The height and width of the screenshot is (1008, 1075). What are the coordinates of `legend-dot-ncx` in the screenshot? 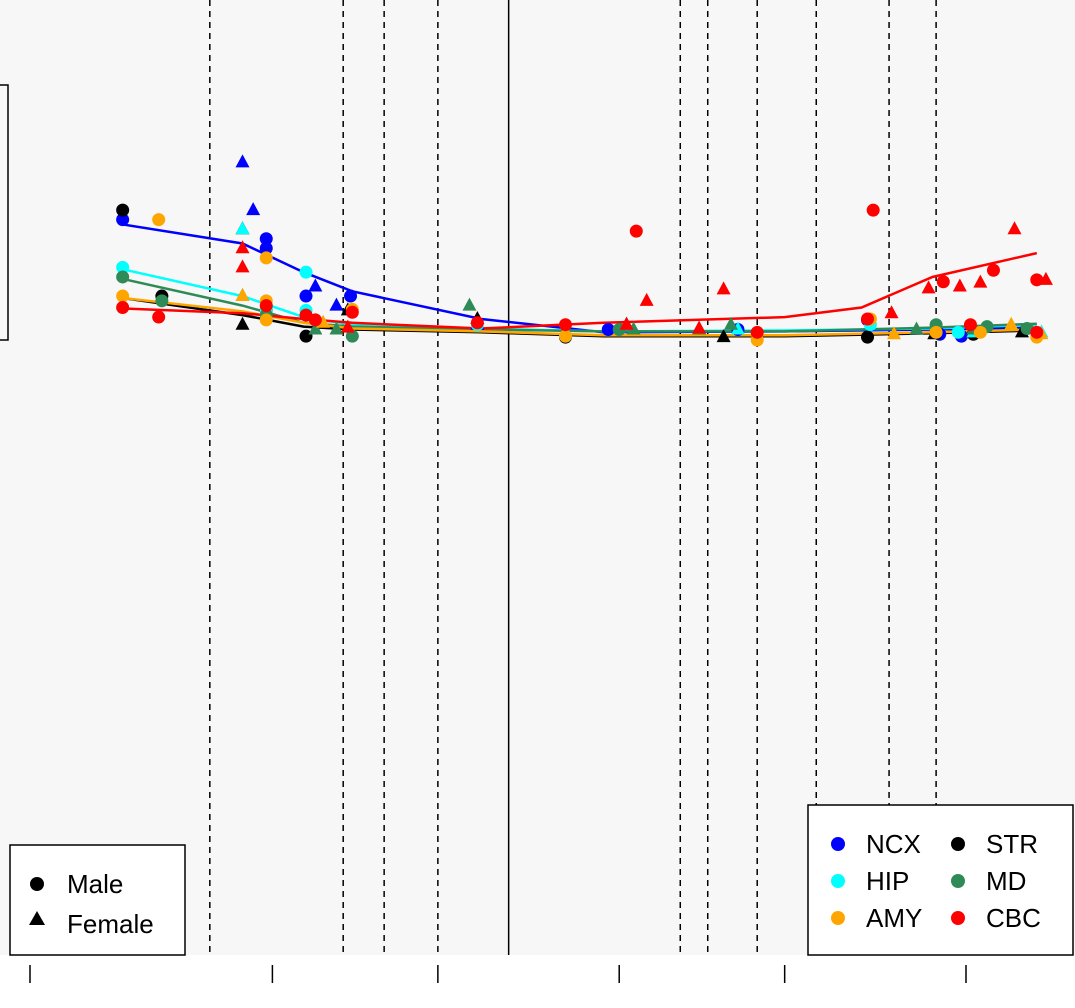 It's located at (838, 844).